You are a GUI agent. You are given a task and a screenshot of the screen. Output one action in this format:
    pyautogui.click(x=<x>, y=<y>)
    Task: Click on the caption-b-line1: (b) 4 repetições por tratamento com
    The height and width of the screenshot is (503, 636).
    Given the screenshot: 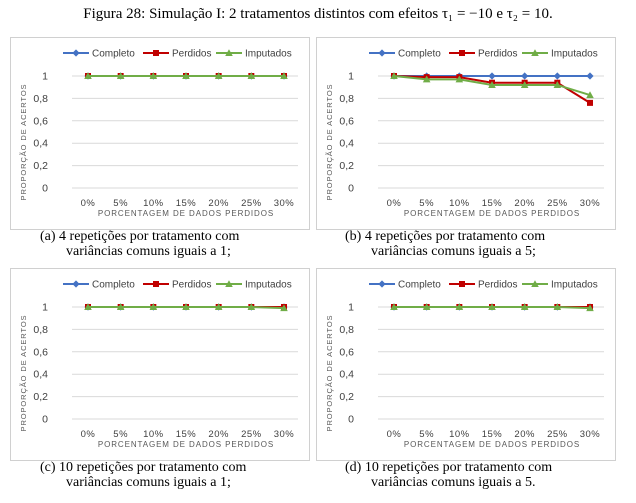 What is the action you would take?
    pyautogui.click(x=445, y=236)
    